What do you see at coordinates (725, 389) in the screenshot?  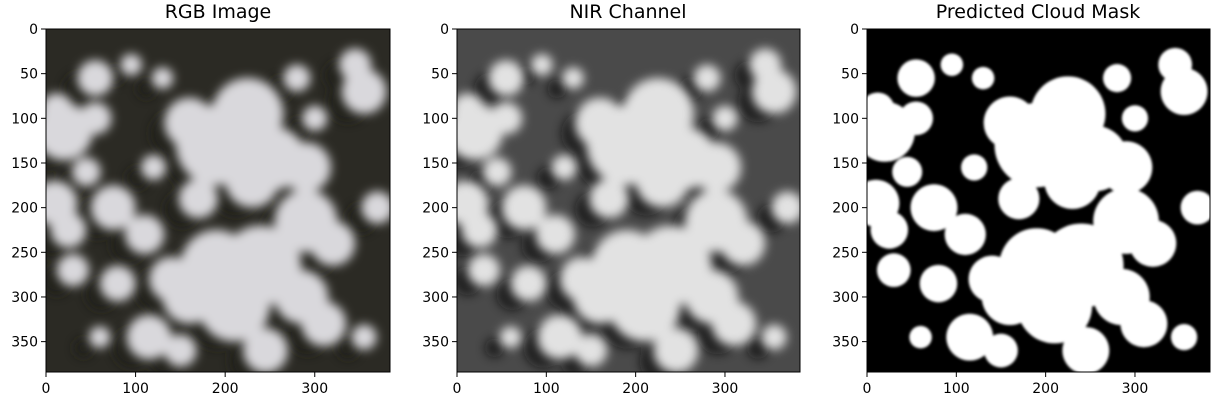 I see `x-tick-label: 300` at bounding box center [725, 389].